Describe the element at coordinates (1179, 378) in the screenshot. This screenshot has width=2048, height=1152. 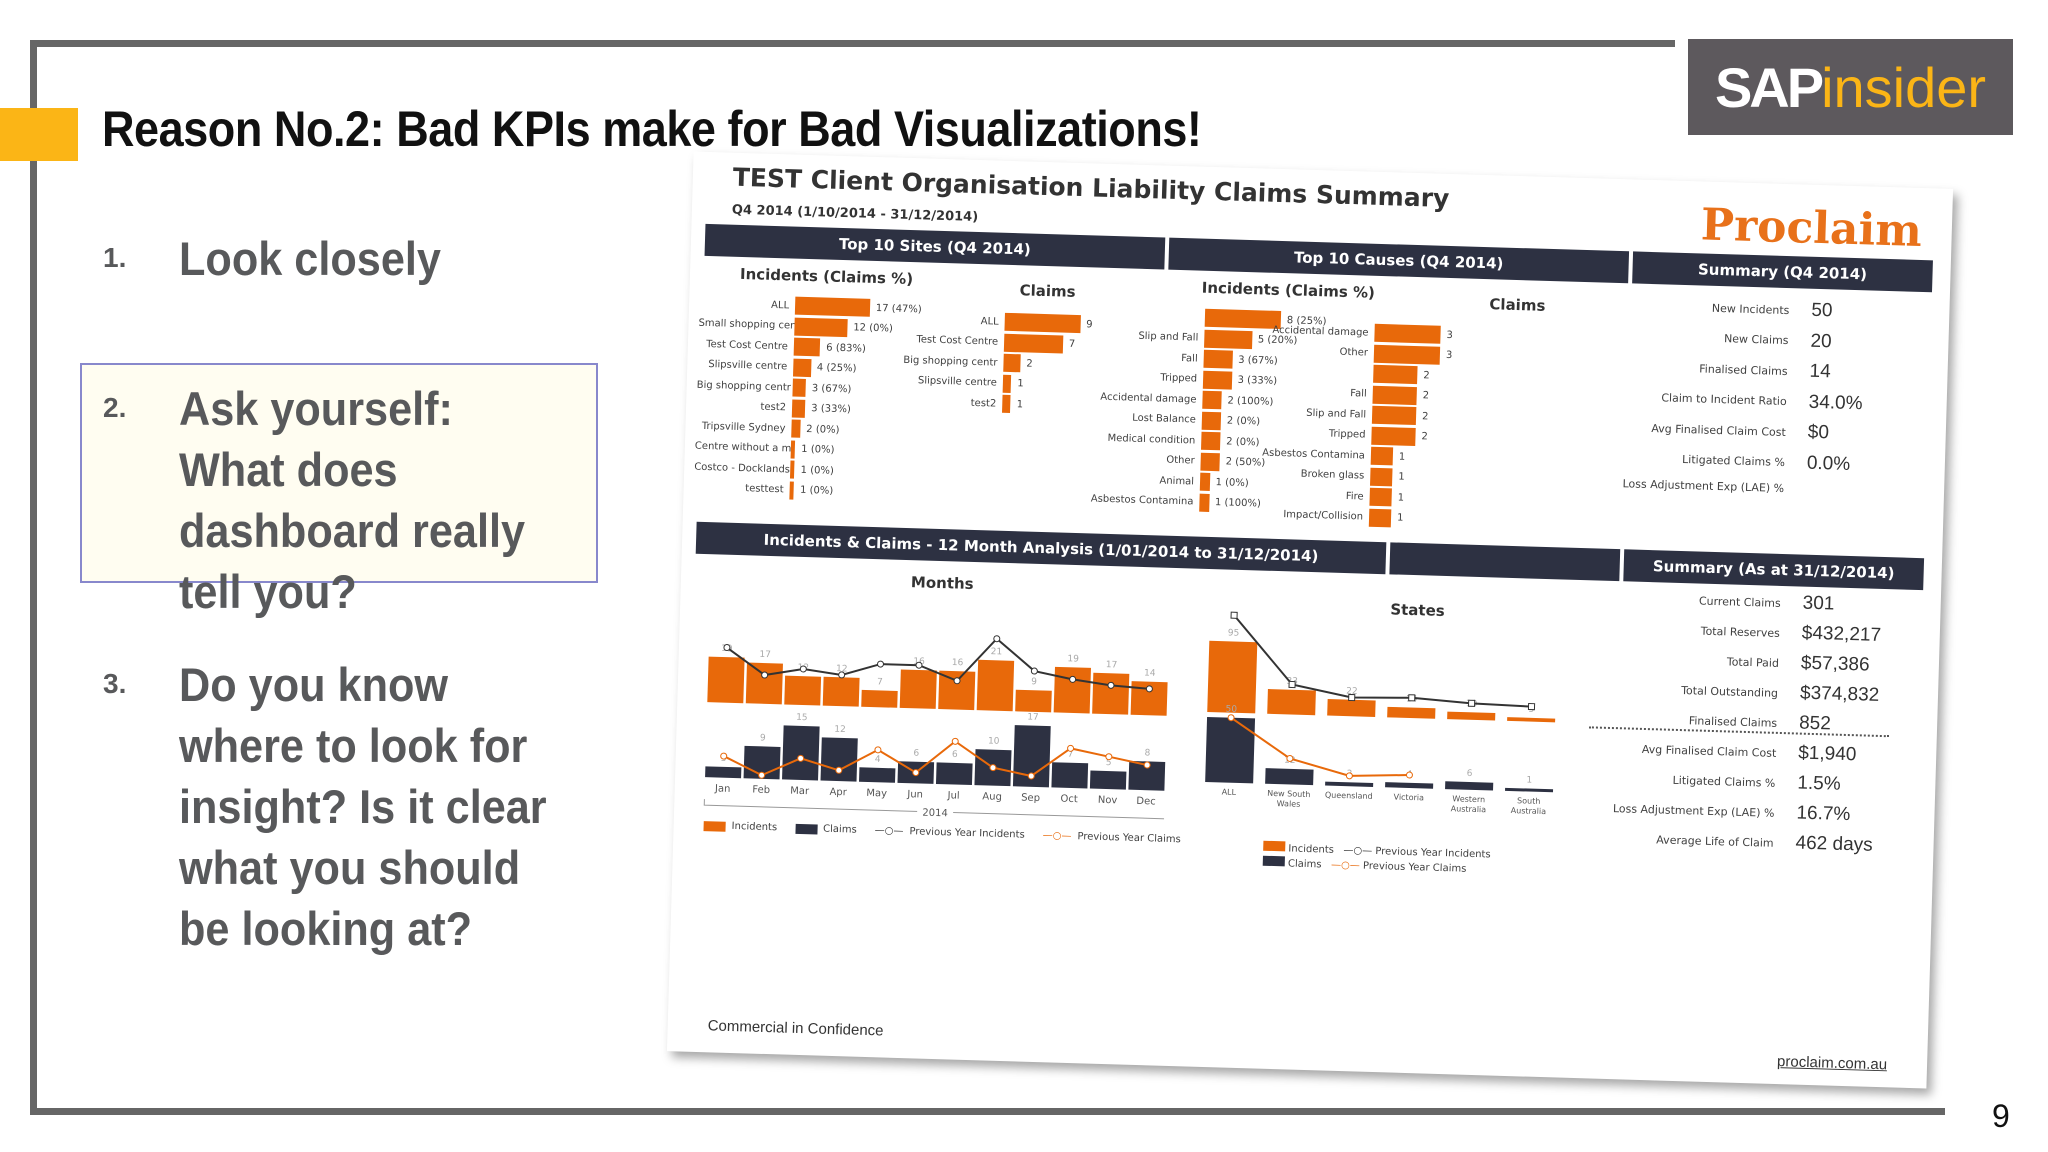
I see `bar-label: Tripped` at that location.